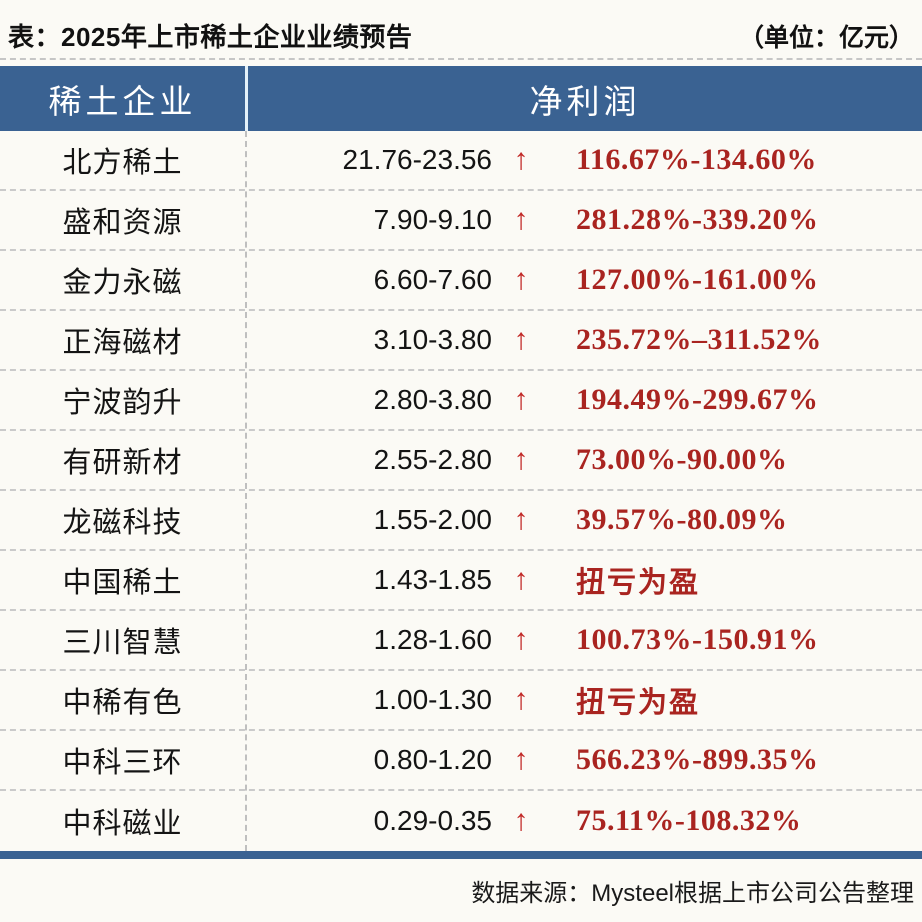 This screenshot has width=922, height=922. Describe the element at coordinates (689, 820) in the screenshot. I see `yoy-change-value: 75.11%-108.32%` at that location.